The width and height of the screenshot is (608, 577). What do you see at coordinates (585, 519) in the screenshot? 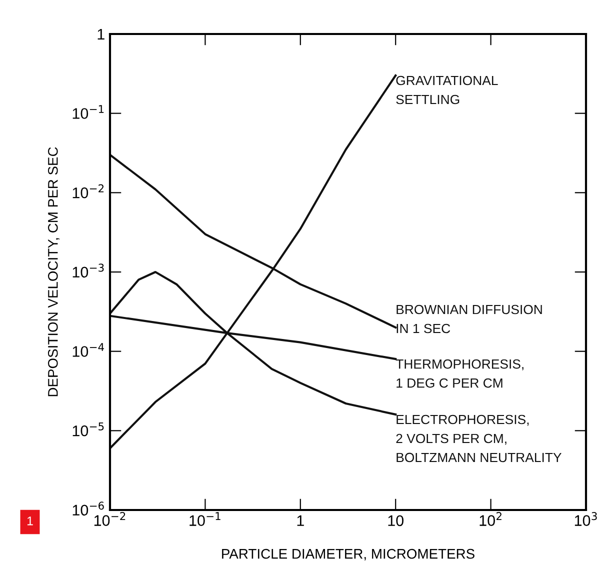
I see `x-tick-label: 10$^{3}$` at bounding box center [585, 519].